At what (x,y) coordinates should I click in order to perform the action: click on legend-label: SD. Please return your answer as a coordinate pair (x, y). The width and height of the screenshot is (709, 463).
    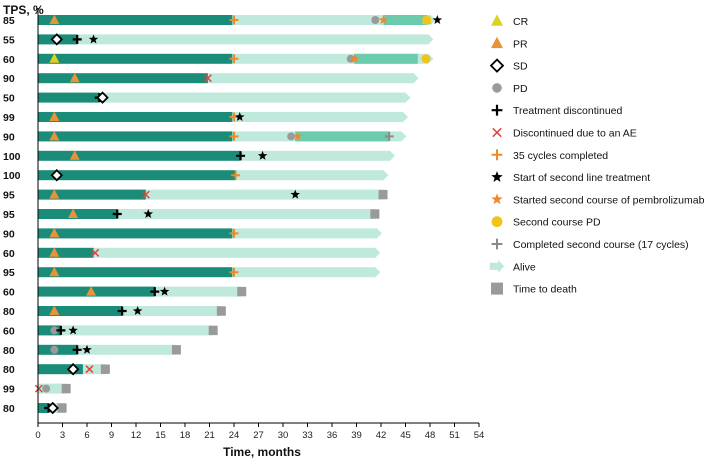
    Looking at the image, I should click on (520, 67).